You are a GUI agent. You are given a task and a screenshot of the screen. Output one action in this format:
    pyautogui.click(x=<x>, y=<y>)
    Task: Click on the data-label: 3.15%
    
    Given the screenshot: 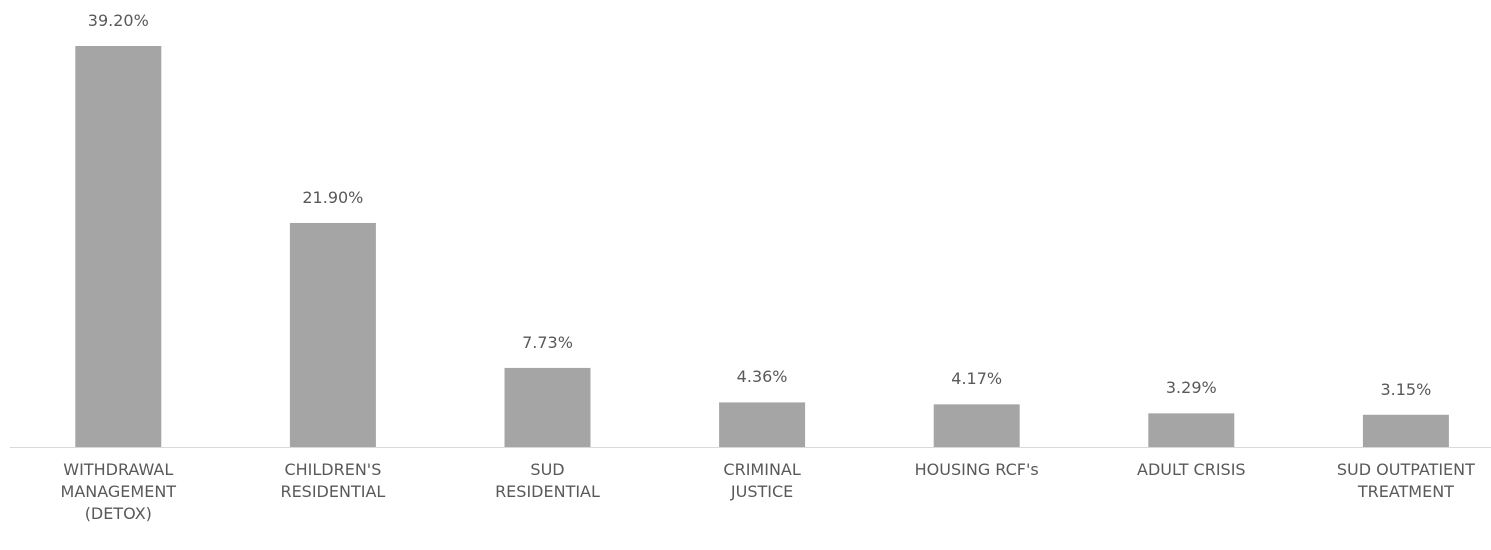 What is the action you would take?
    pyautogui.click(x=1406, y=389)
    